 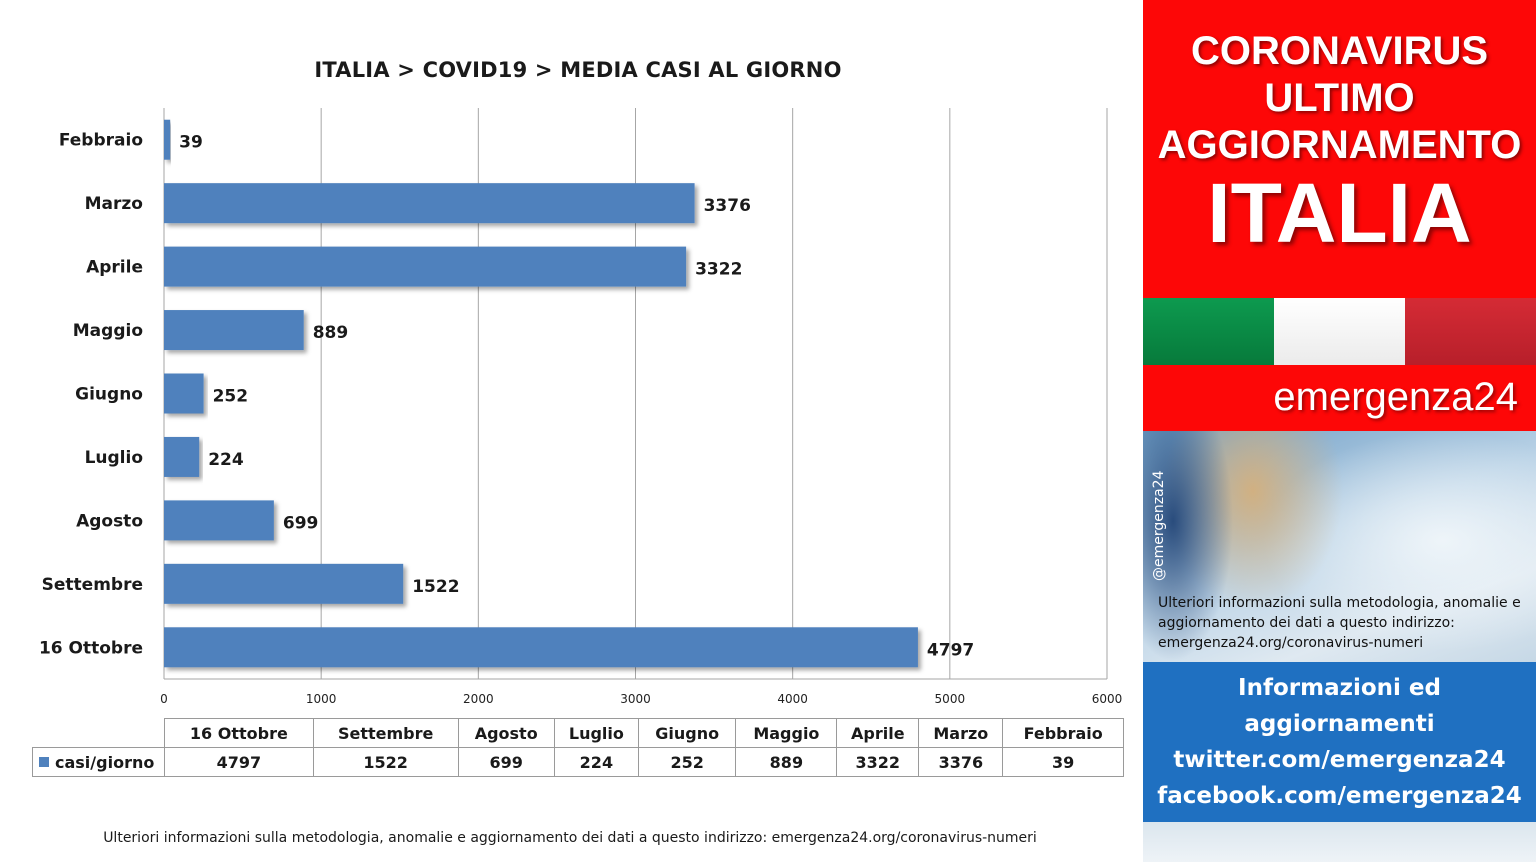 I want to click on facebook-link: facebook.com/emergenza24, so click(x=1339, y=796).